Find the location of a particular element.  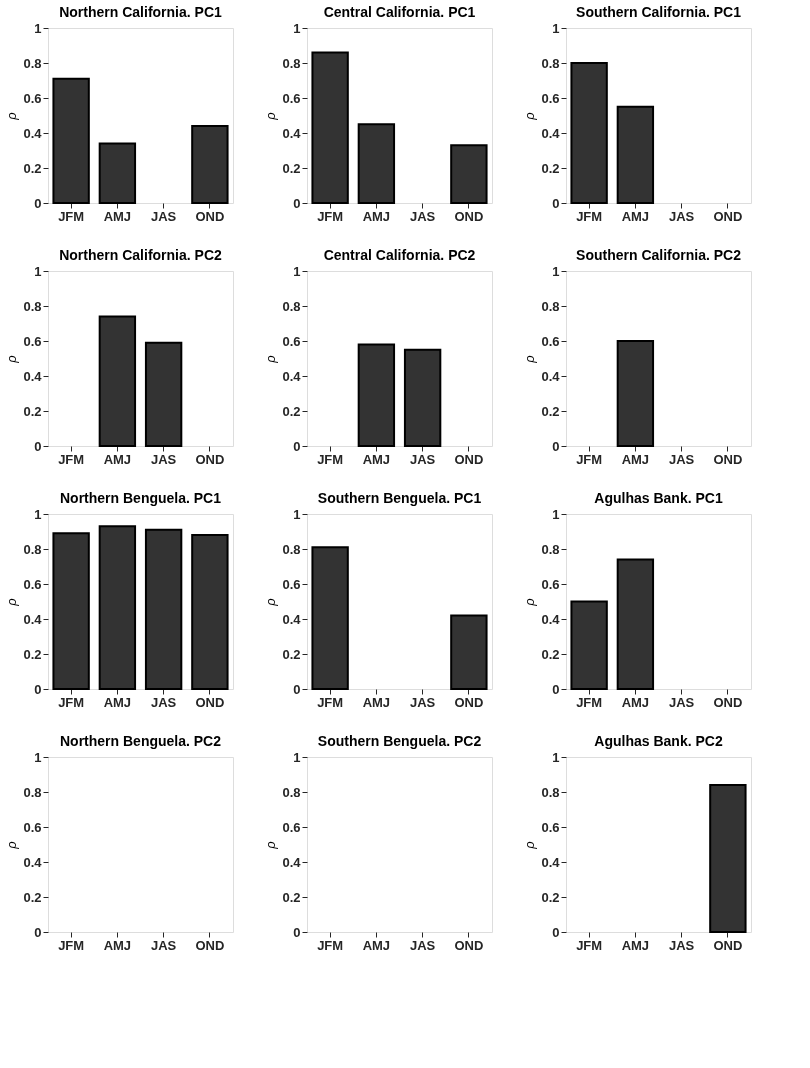

chart-title: Northern California. PC1 is located at coordinates (140, 12).